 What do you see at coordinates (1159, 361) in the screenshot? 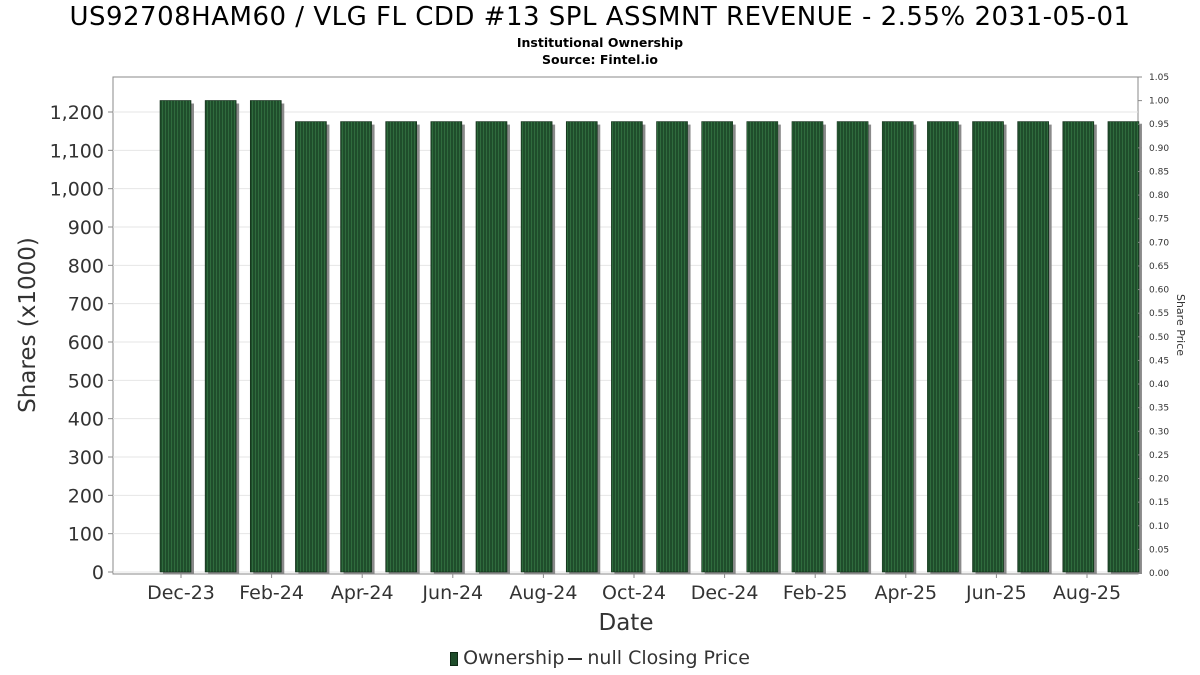
I see `y-right-tick-label: 0.45` at bounding box center [1159, 361].